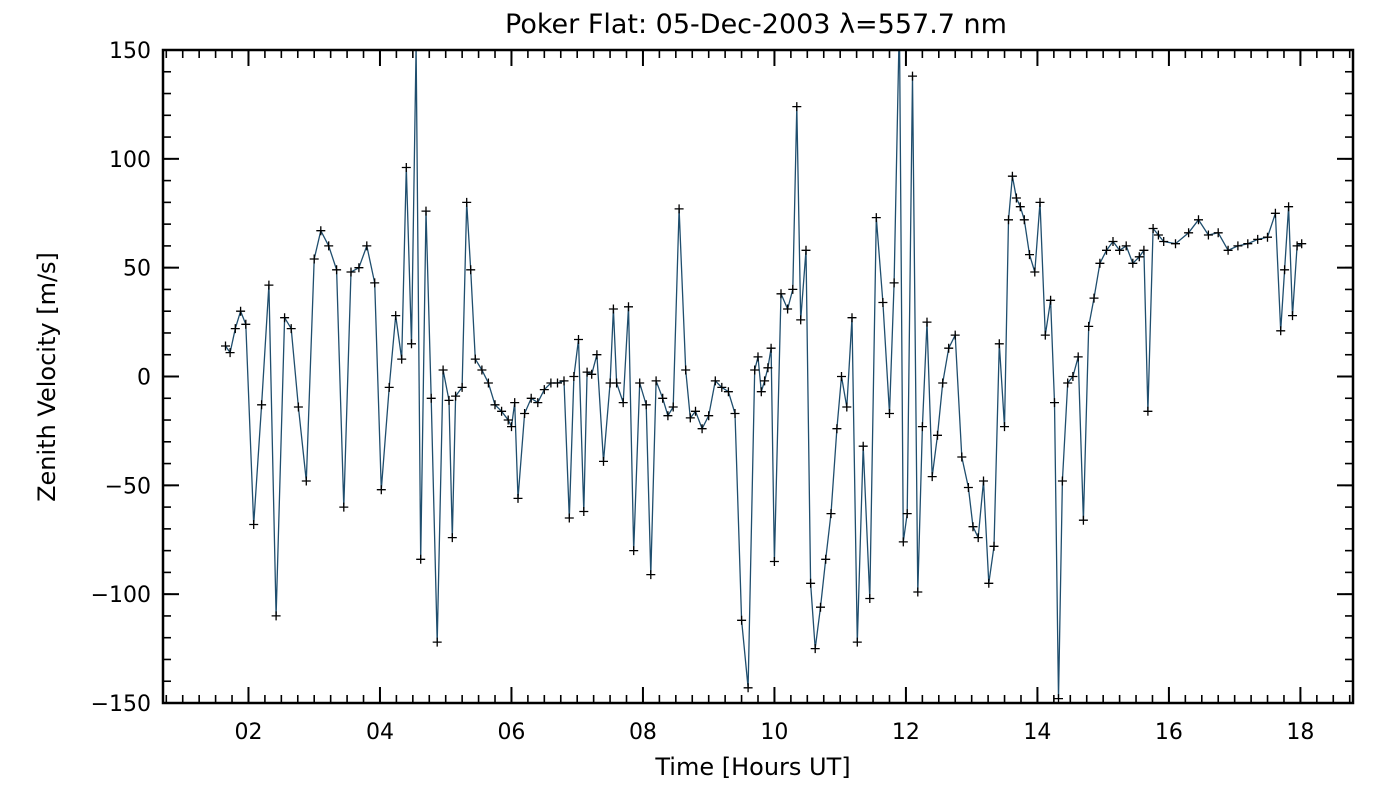  What do you see at coordinates (774, 732) in the screenshot?
I see `x-tick-label: 10` at bounding box center [774, 732].